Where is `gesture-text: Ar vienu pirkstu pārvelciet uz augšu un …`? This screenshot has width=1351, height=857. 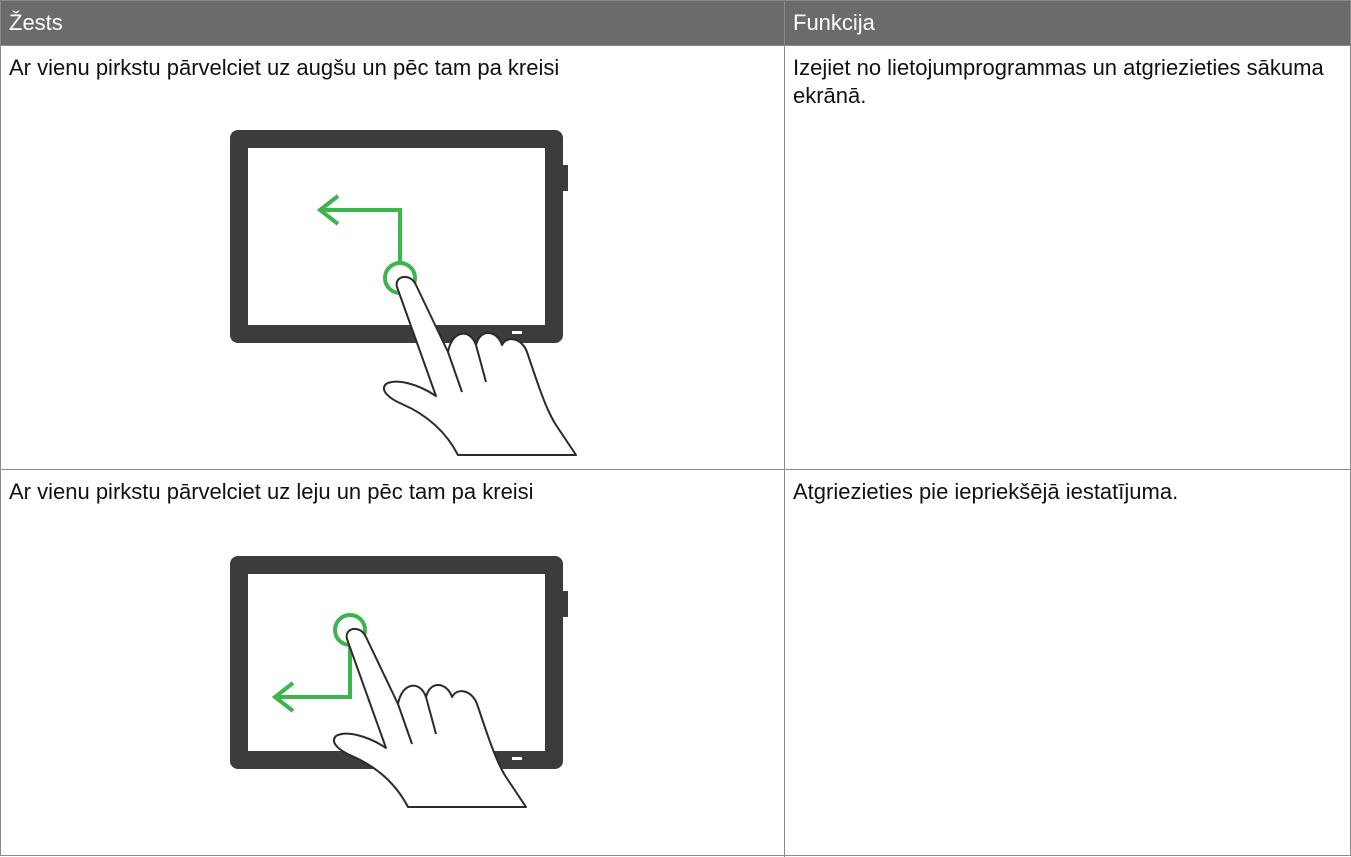 gesture-text: Ar vienu pirkstu pārvelciet uz augšu un … is located at coordinates (284, 67).